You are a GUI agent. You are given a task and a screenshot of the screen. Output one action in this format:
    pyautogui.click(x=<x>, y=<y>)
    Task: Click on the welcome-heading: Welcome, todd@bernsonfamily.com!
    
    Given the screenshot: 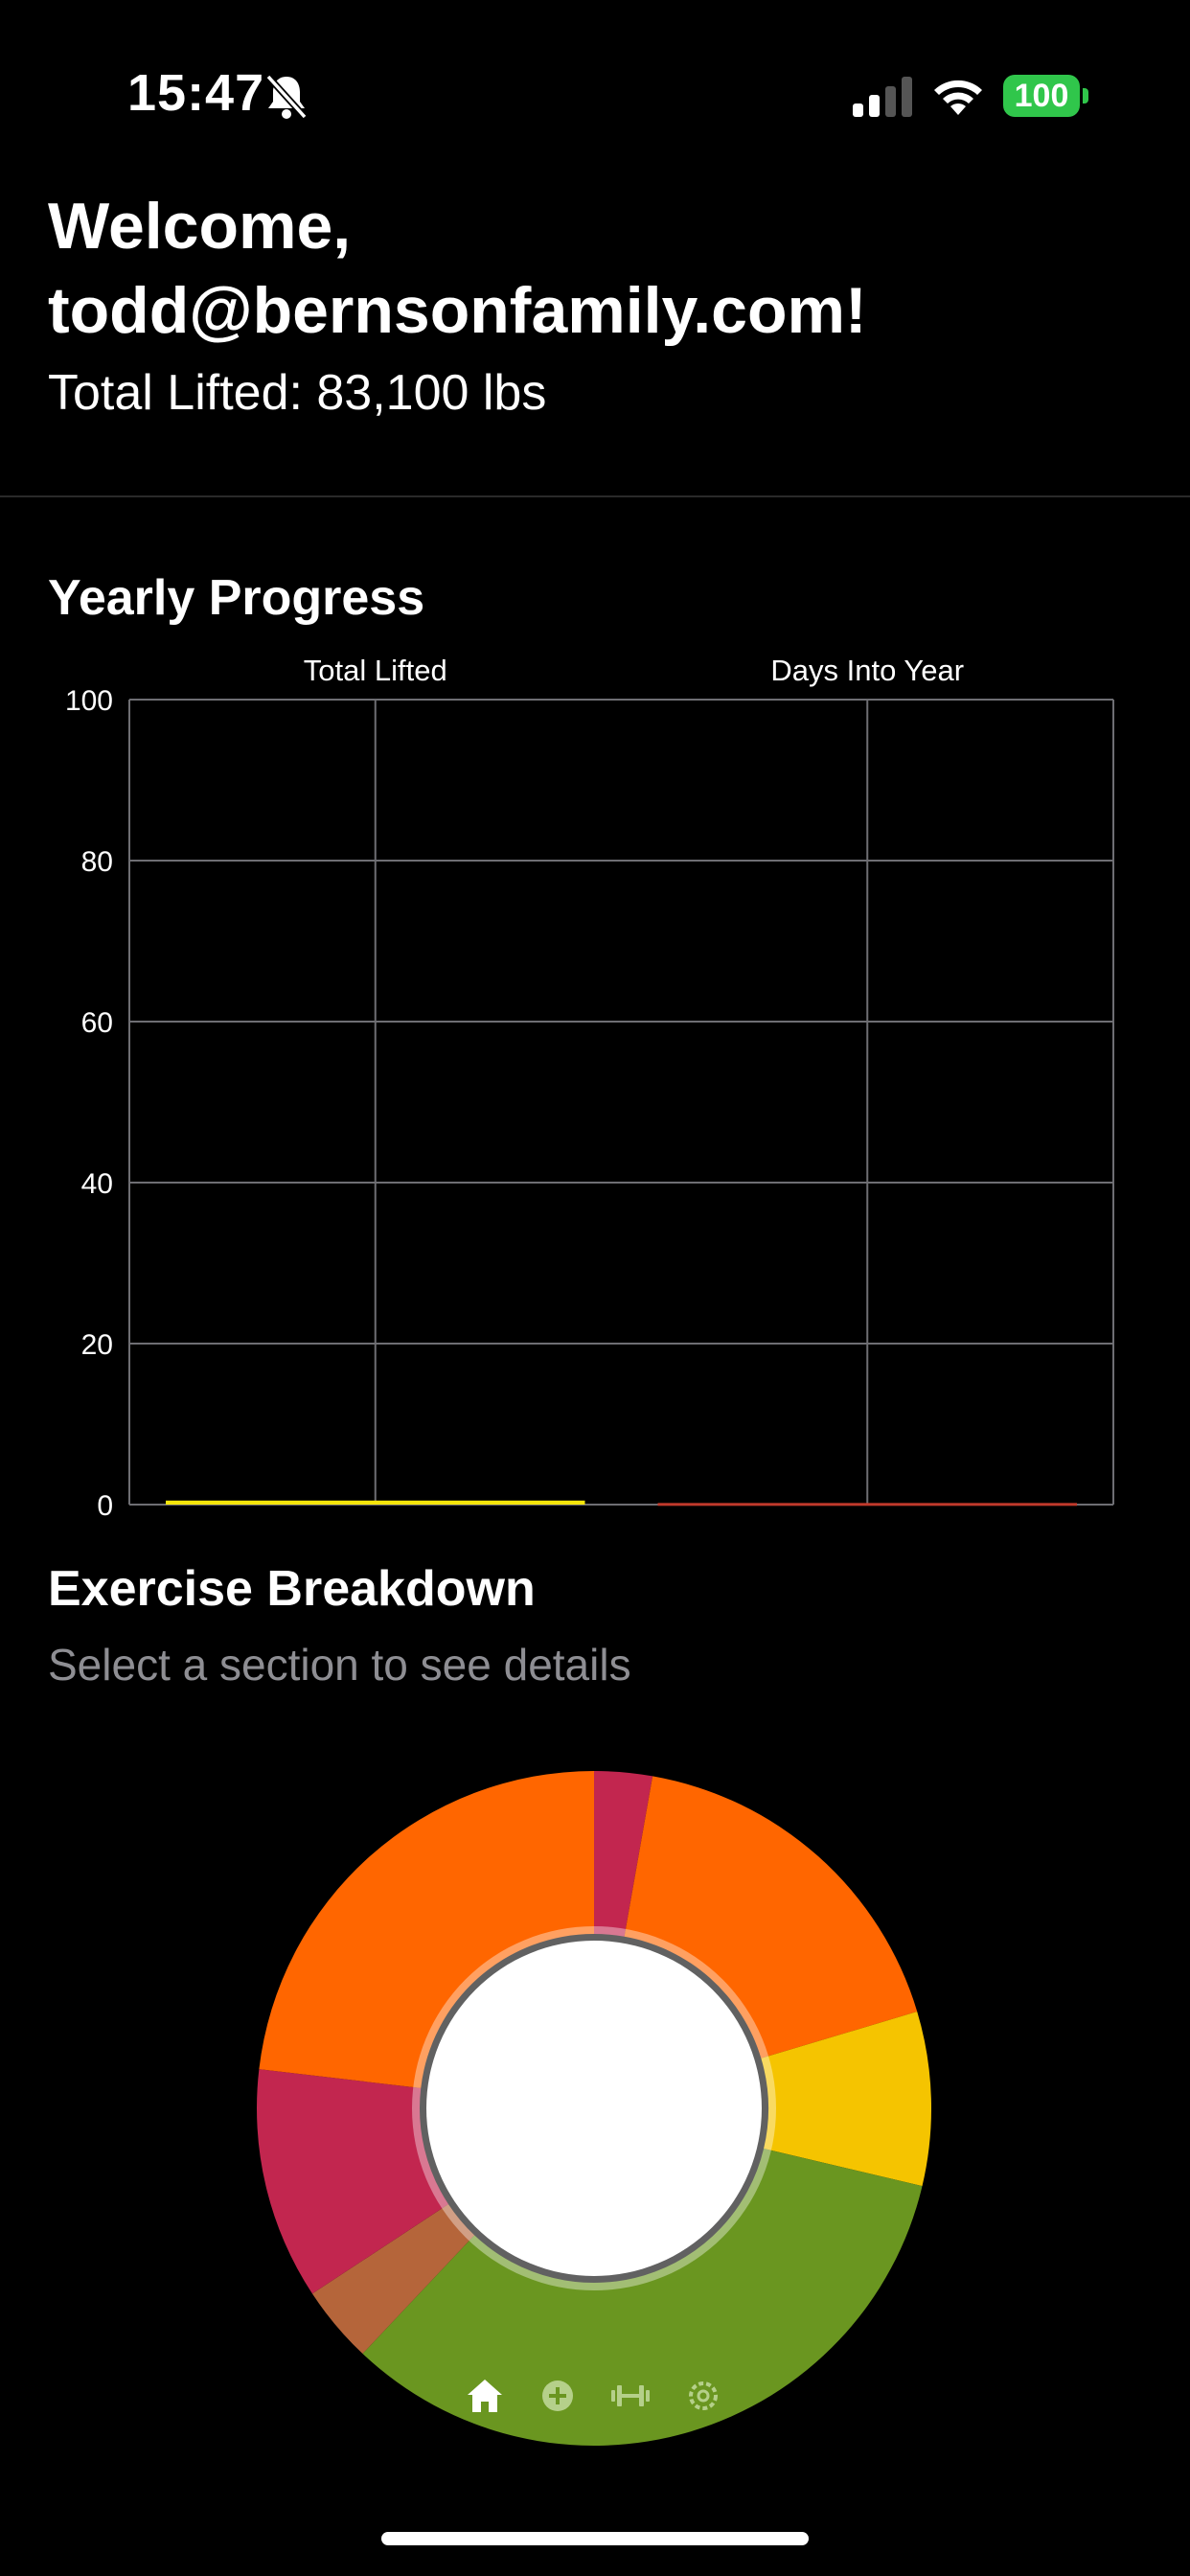 What is the action you would take?
    pyautogui.click(x=458, y=268)
    